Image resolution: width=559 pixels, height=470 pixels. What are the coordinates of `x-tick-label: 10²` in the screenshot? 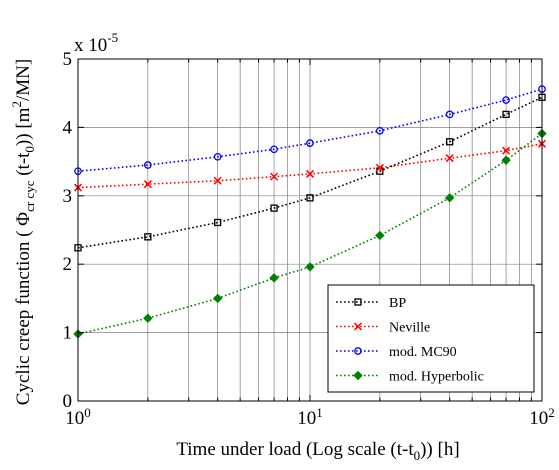 It's located at (542, 417).